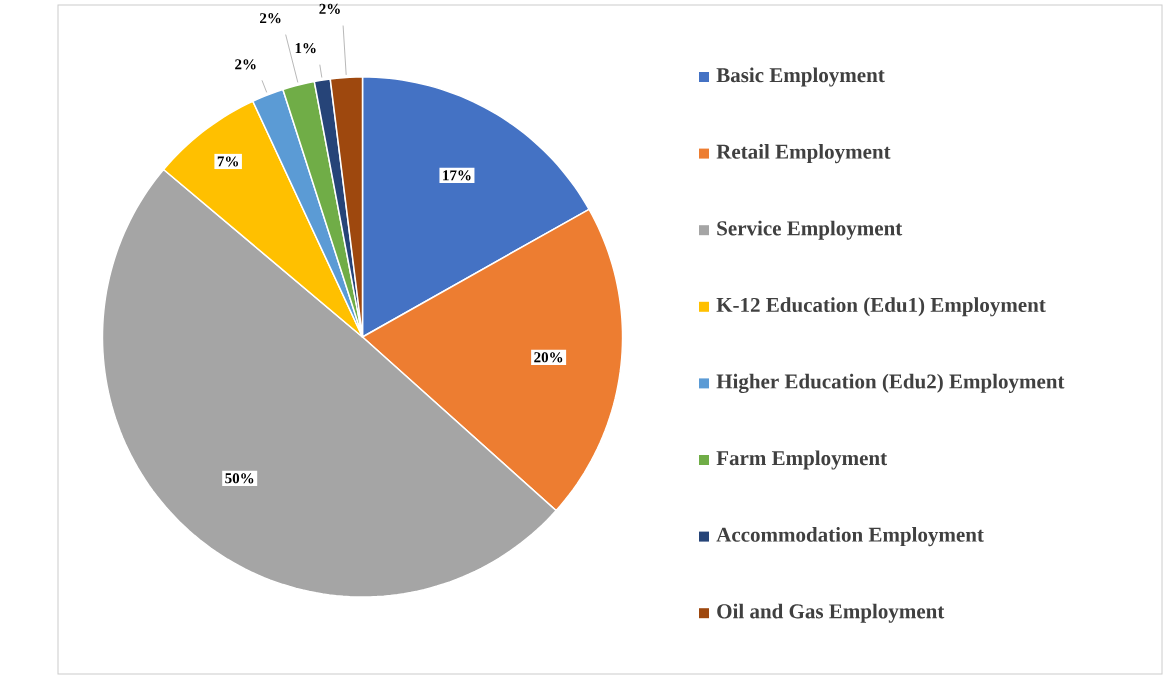 This screenshot has width=1167, height=675. I want to click on data-label: 7%, so click(227, 161).